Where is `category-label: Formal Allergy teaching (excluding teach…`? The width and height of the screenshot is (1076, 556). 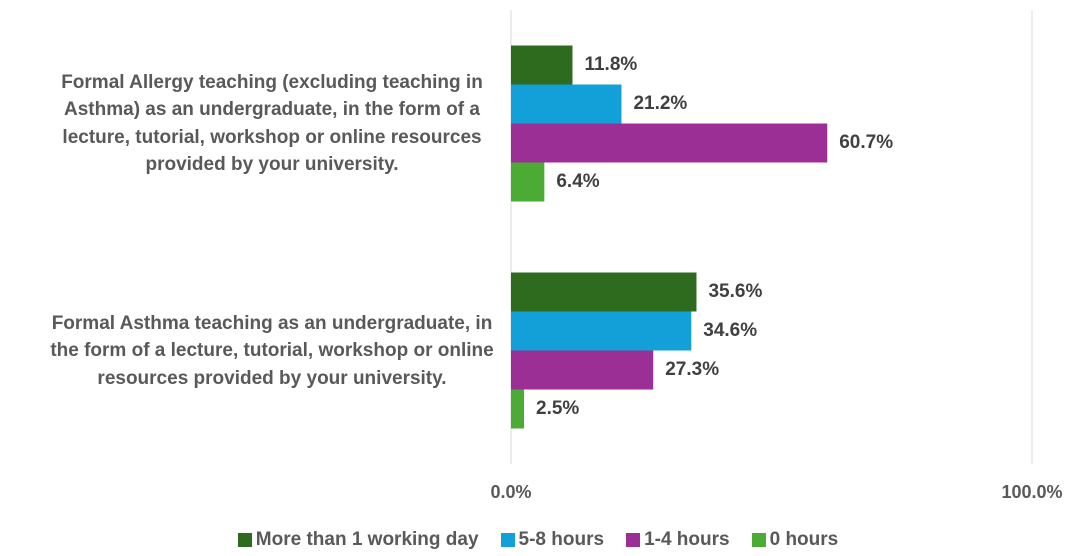 category-label: Formal Allergy teaching (excluding teach… is located at coordinates (272, 123).